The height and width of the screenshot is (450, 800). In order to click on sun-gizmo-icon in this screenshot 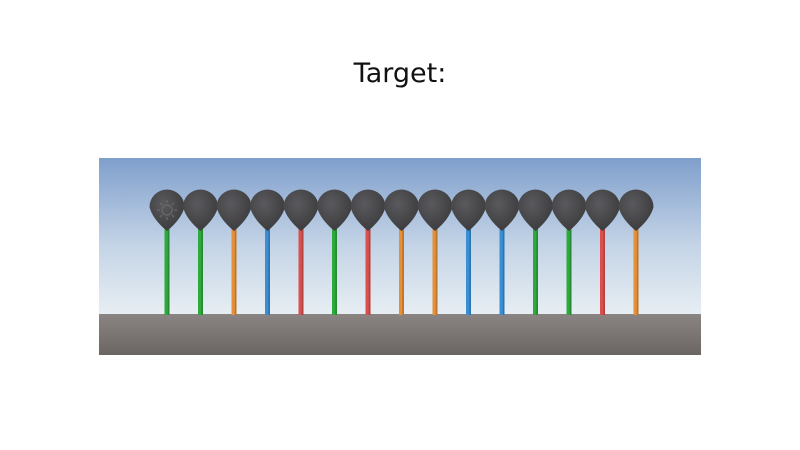, I will do `click(167, 210)`.